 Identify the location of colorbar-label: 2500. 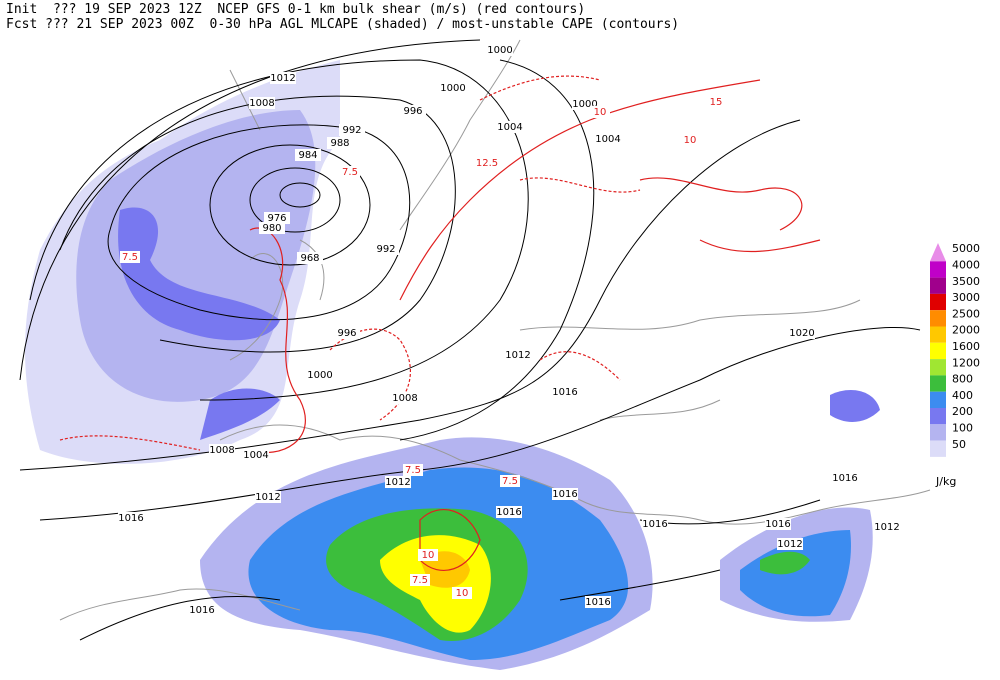
(966, 313).